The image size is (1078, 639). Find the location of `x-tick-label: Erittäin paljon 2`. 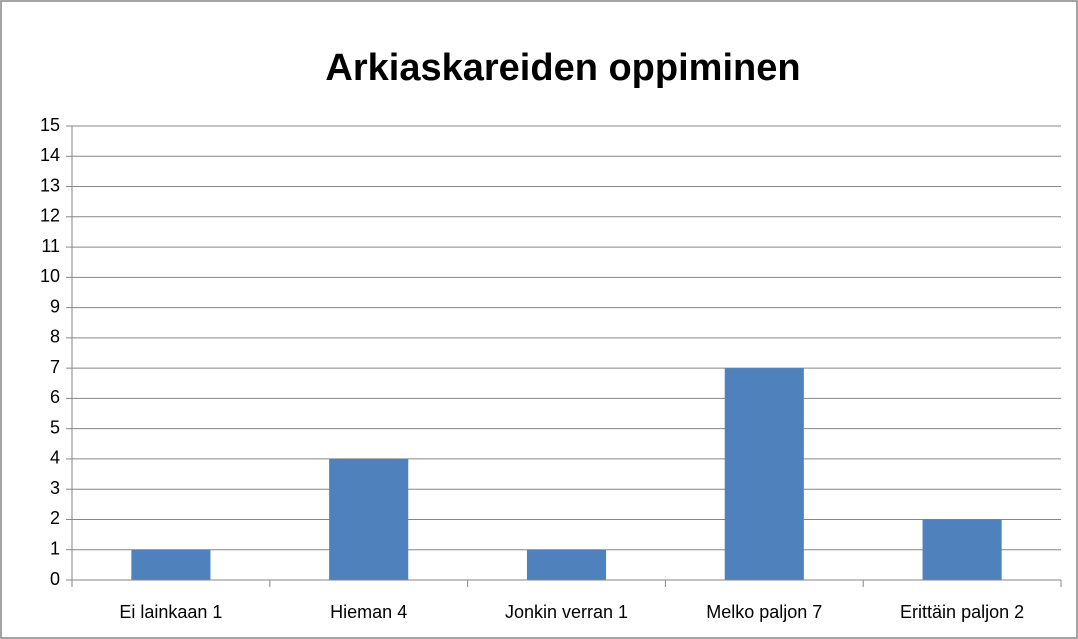

x-tick-label: Erittäin paljon 2 is located at coordinates (962, 612).